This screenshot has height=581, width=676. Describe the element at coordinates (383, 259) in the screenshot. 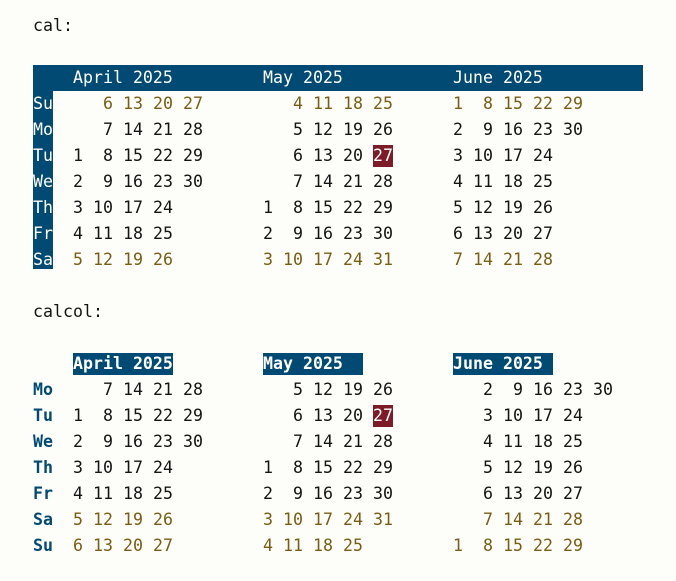

I see `day-cell: 31` at that location.